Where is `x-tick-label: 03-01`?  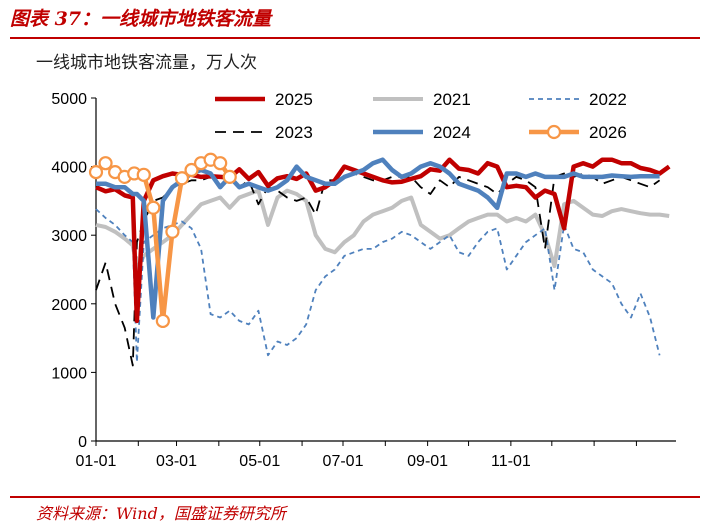
x-tick-label: 03-01 is located at coordinates (176, 461).